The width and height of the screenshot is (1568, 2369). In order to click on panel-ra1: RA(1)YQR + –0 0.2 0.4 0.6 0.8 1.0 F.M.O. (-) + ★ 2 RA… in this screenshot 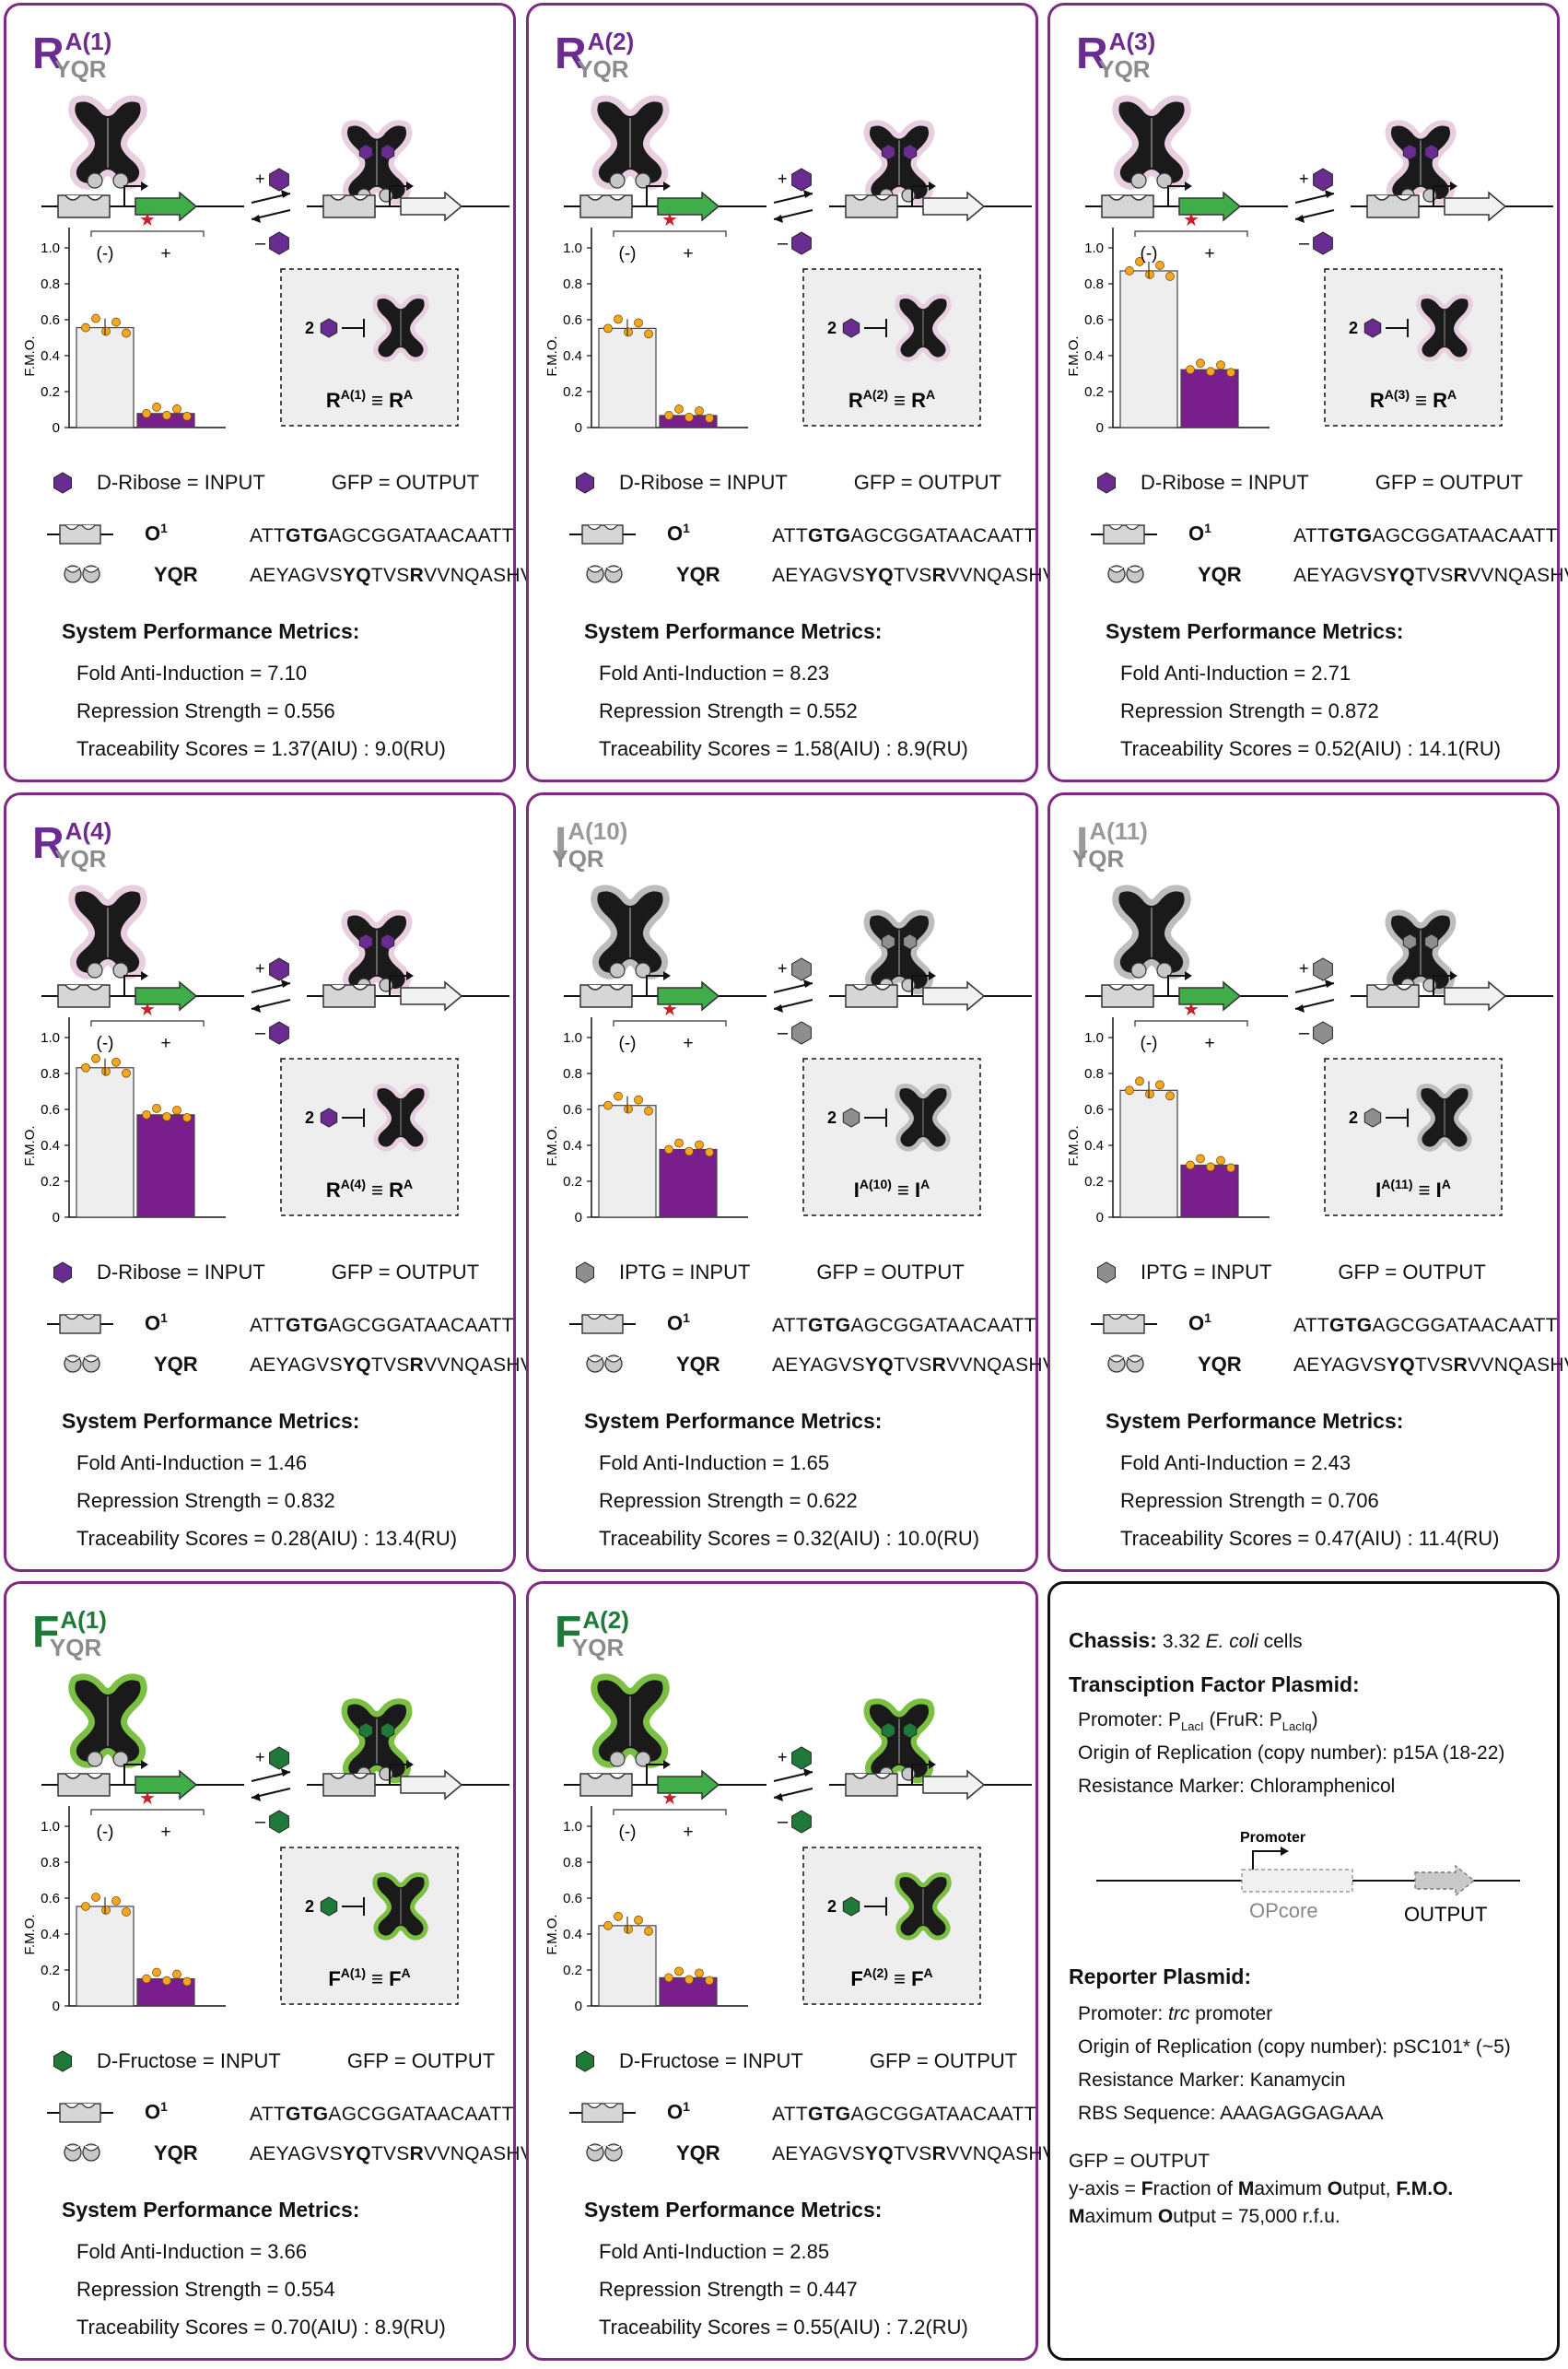, I will do `click(268, 392)`.